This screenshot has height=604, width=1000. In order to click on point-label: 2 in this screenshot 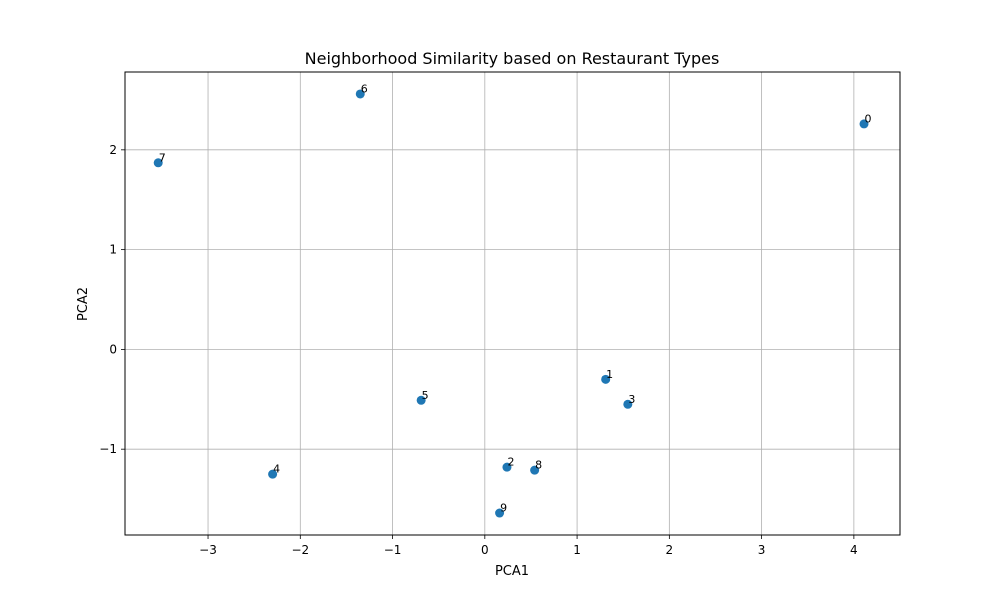, I will do `click(510, 462)`.